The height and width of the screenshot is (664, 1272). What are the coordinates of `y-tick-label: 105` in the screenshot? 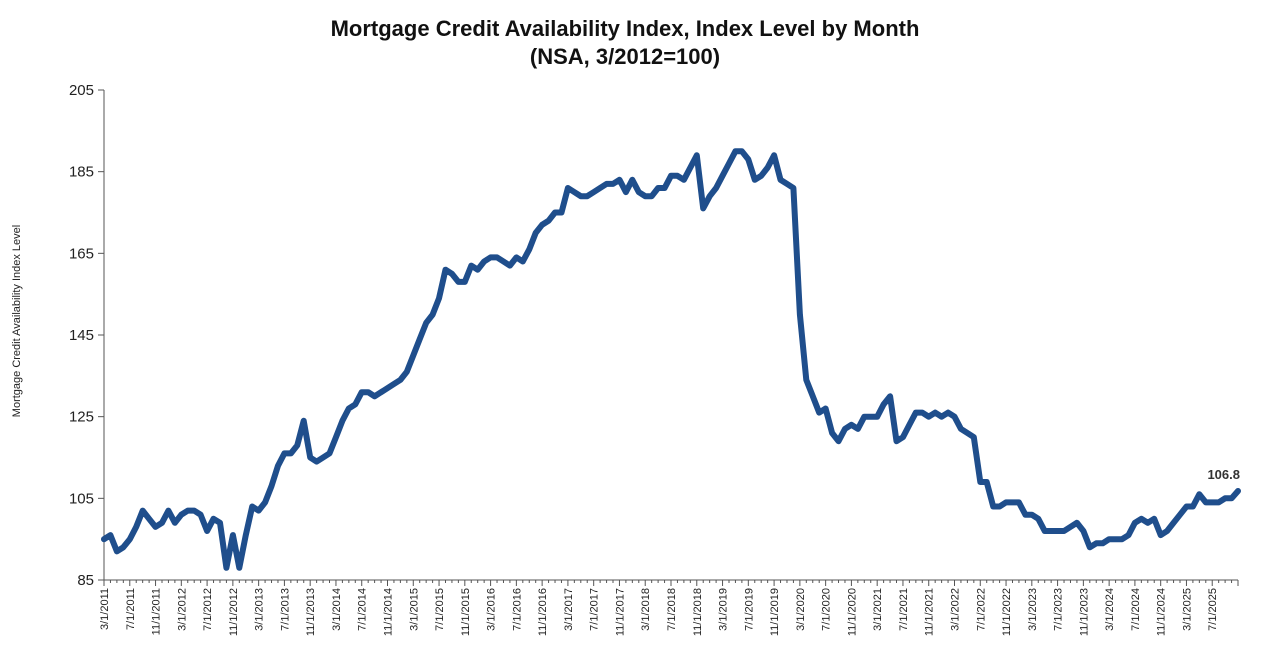 It's located at (81, 498).